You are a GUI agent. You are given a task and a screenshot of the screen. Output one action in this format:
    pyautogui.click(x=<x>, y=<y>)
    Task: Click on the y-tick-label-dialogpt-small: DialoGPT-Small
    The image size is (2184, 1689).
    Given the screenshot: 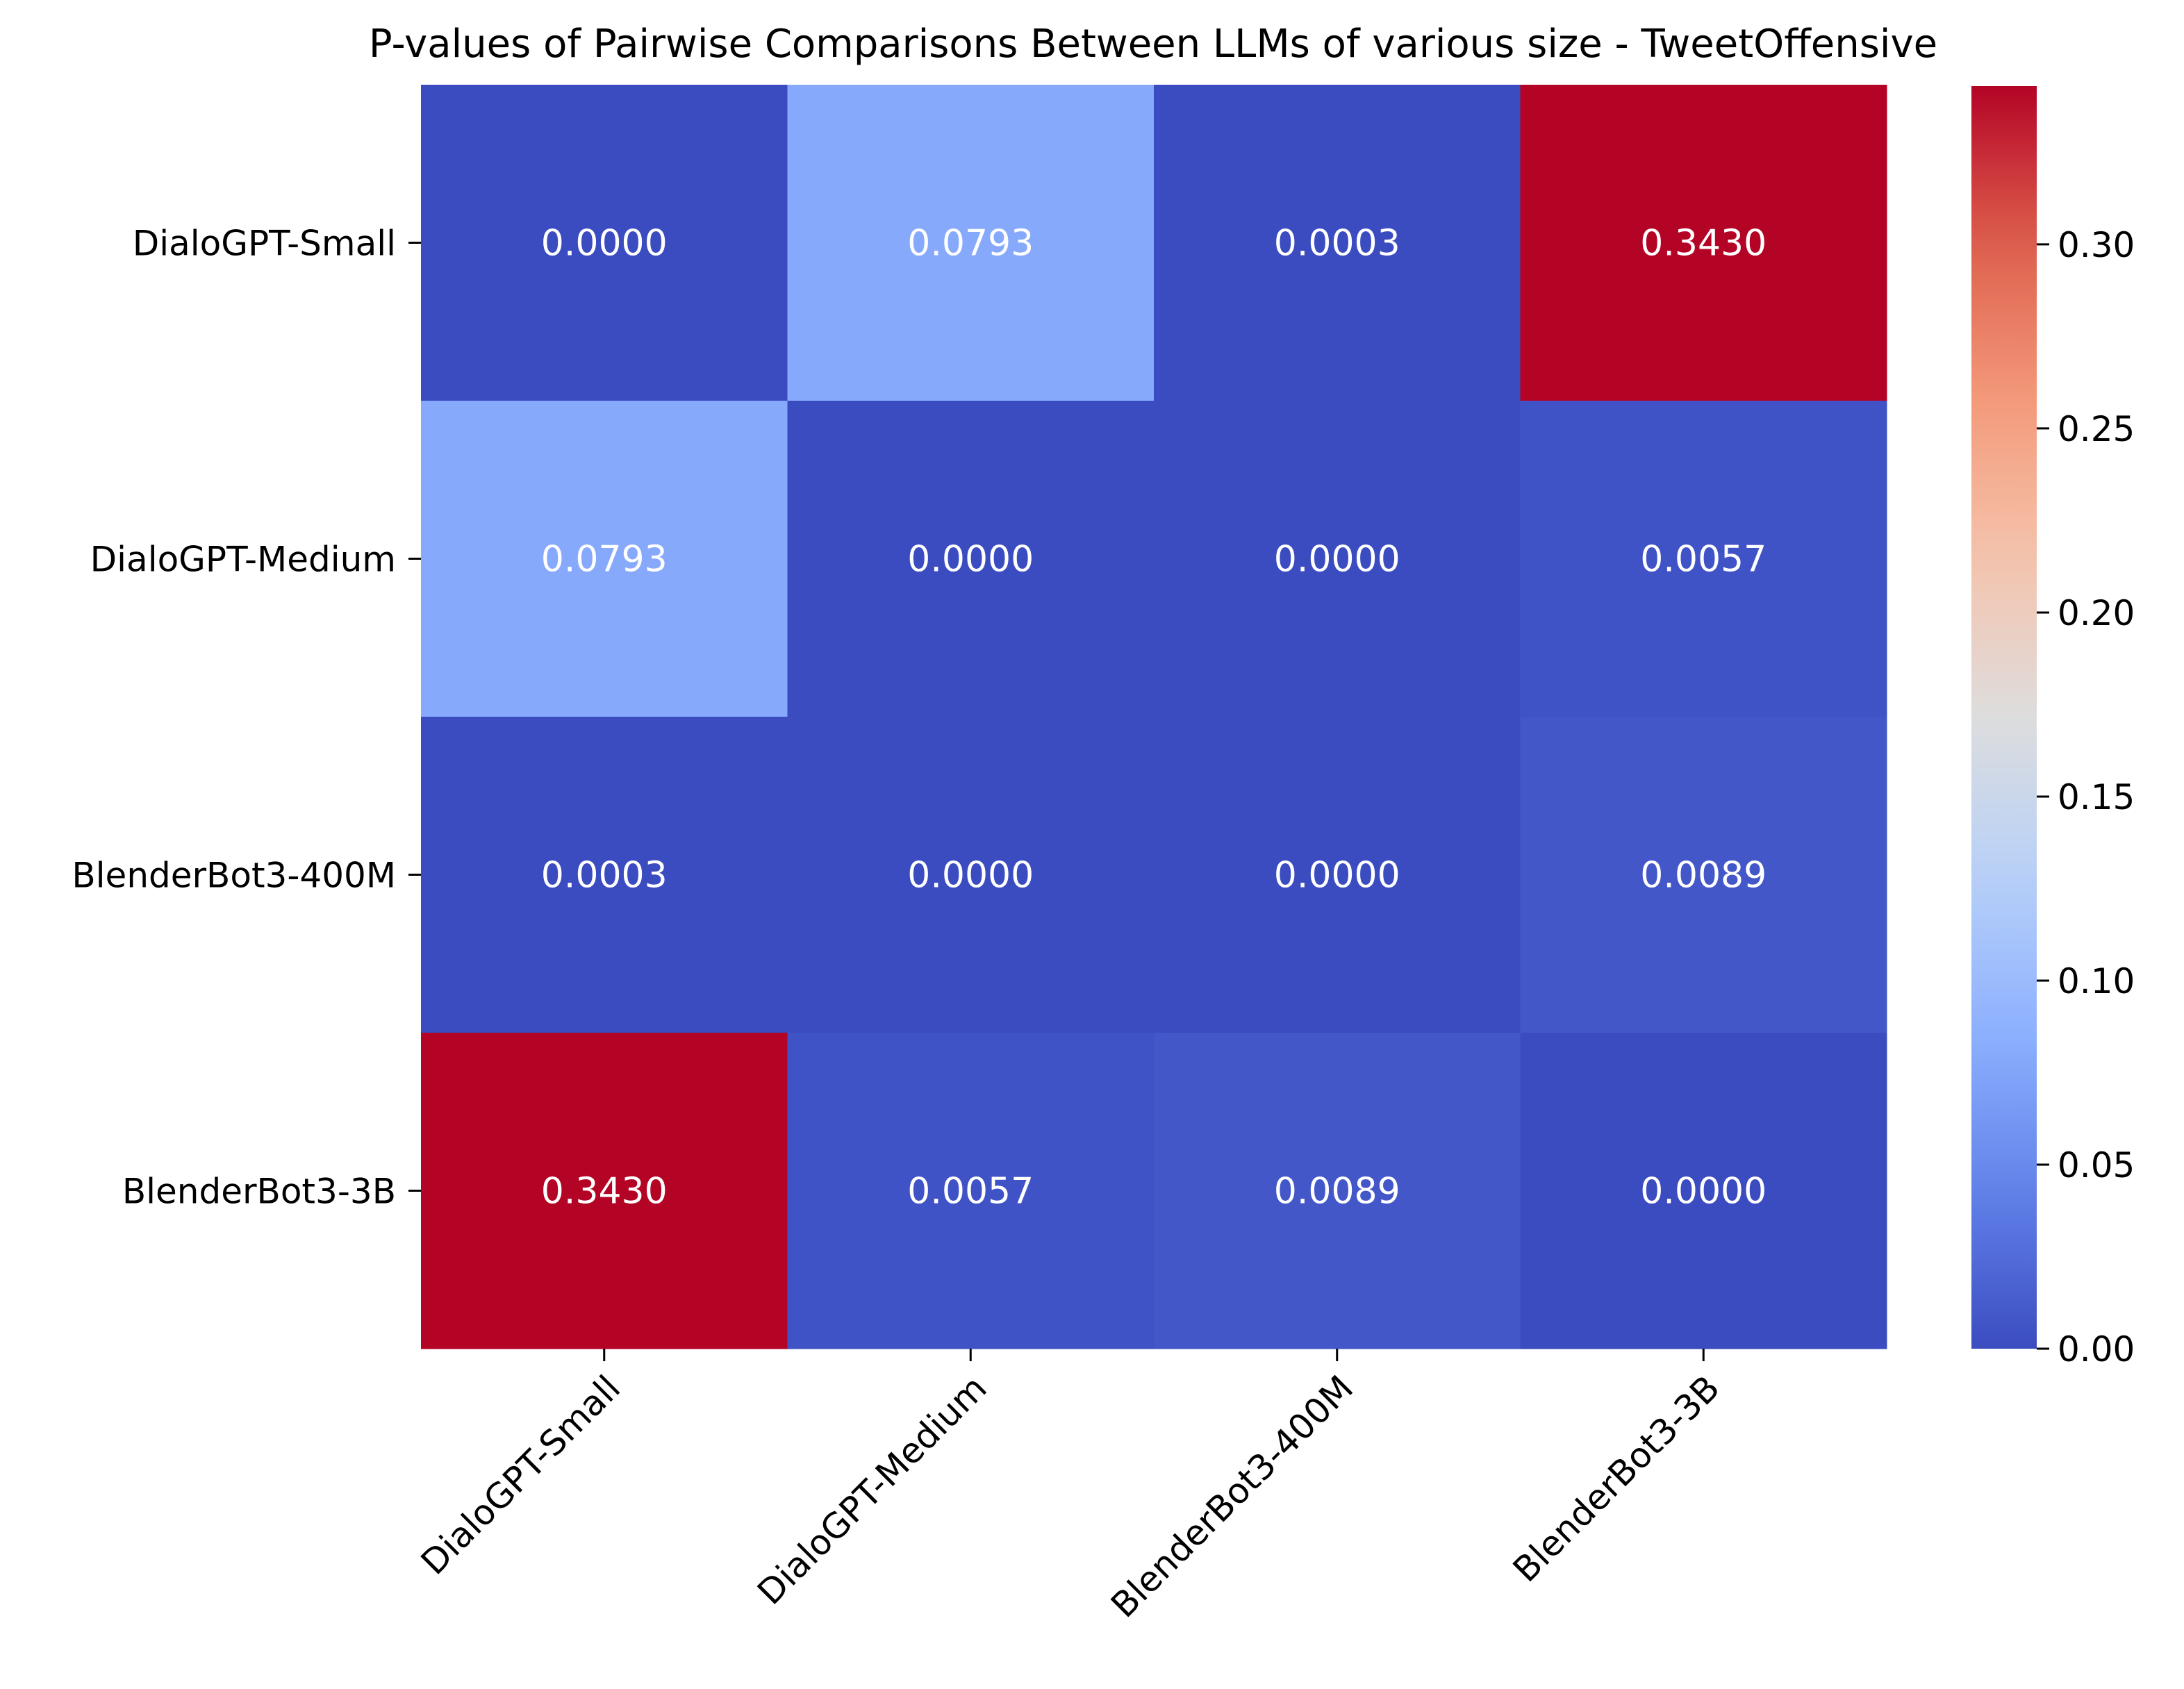 What is the action you would take?
    pyautogui.click(x=264, y=244)
    